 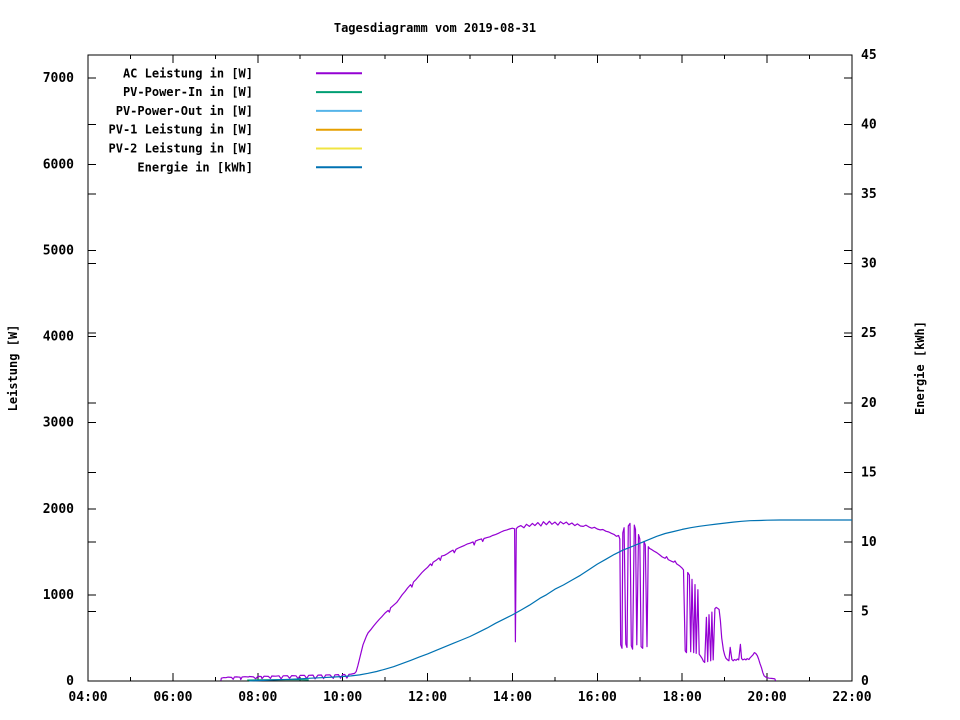 I want to click on y2-tick-label: 15, so click(x=869, y=472).